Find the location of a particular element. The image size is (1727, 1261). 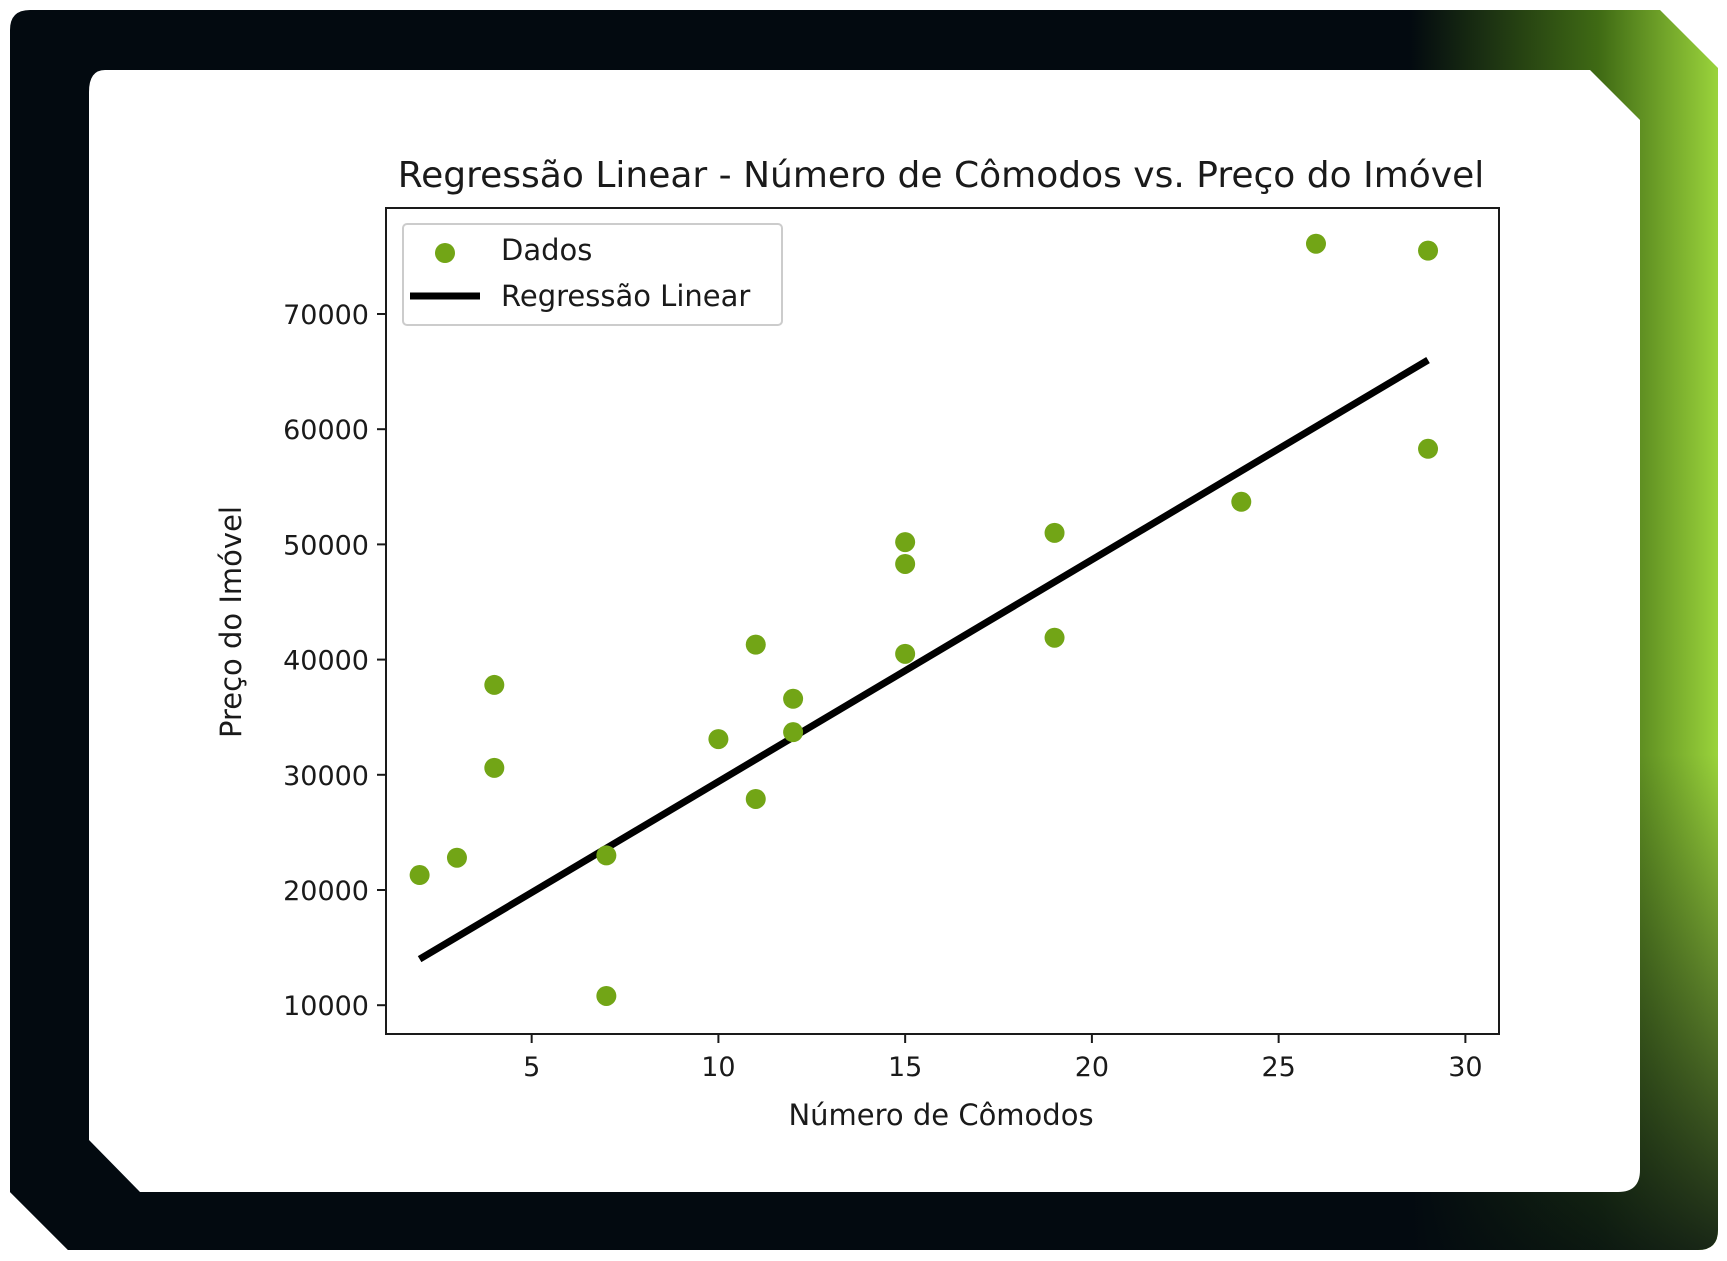

legend-label-regressao: Regressão Linear is located at coordinates (625, 296).